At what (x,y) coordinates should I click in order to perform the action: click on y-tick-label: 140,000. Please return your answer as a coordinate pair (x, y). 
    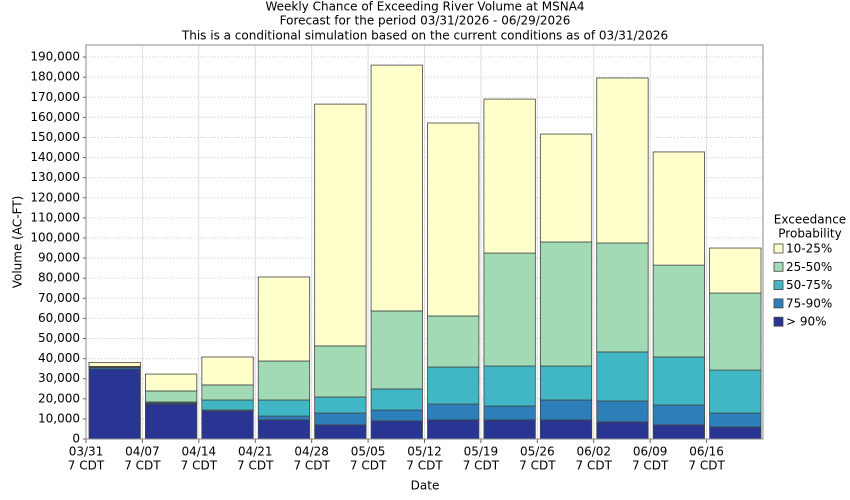
    Looking at the image, I should click on (55, 157).